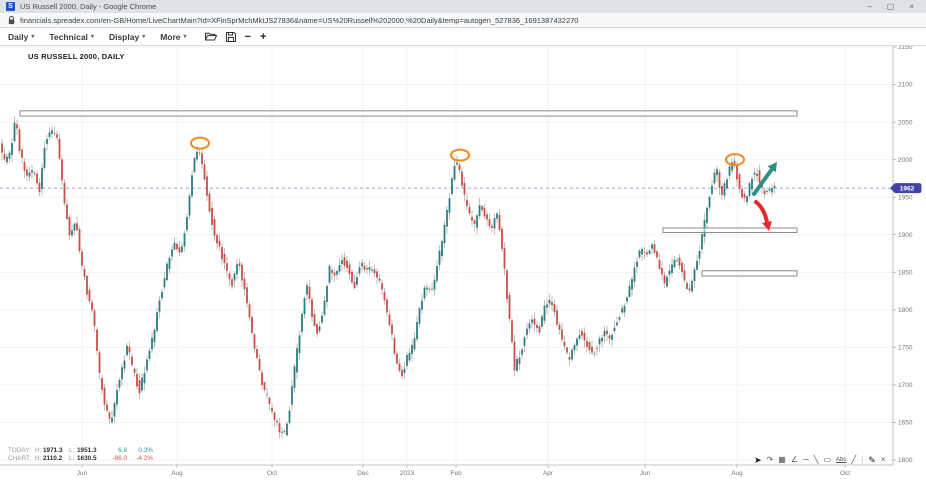 Image resolution: width=926 pixels, height=482 pixels. Describe the element at coordinates (144, 458) in the screenshot. I see `chart-change-pct: -4.2%` at that location.